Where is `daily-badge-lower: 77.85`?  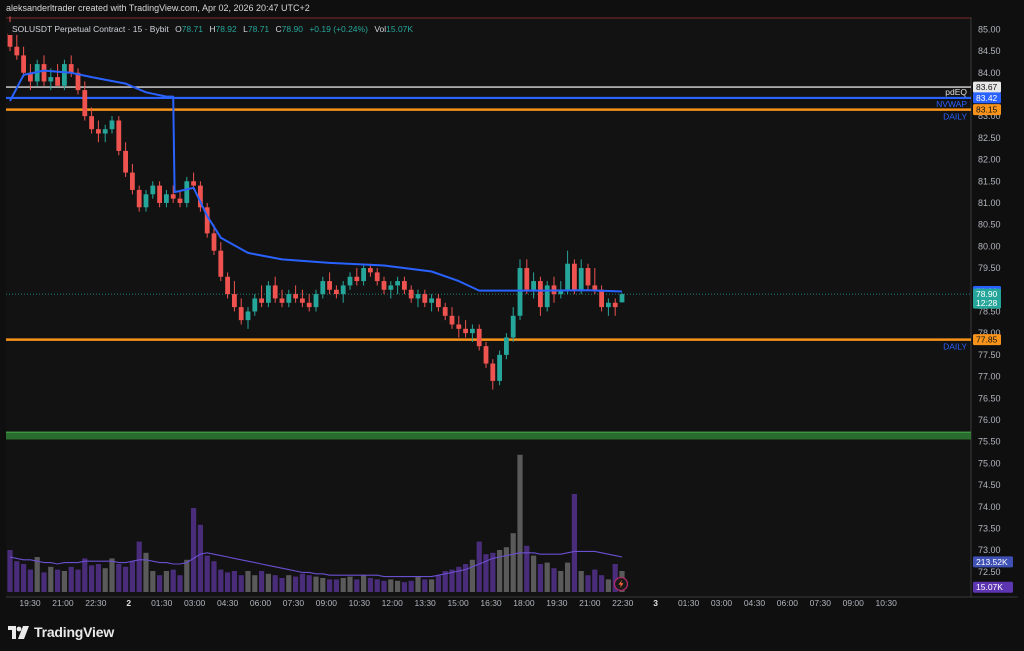 daily-badge-lower: 77.85 is located at coordinates (987, 340).